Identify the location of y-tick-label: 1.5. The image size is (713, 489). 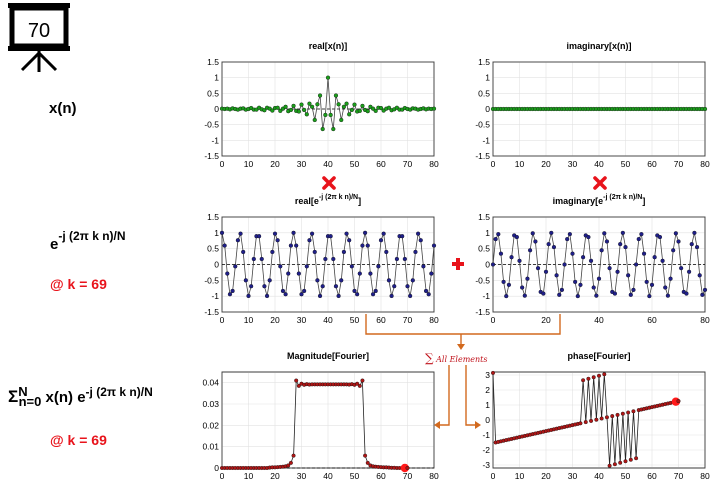
(213, 62).